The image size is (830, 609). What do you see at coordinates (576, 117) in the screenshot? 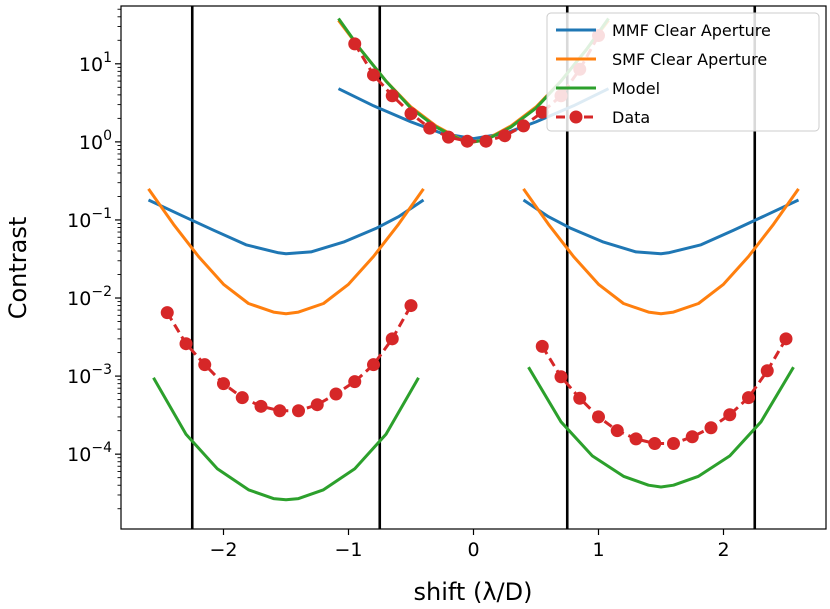
I see `legend-marker` at bounding box center [576, 117].